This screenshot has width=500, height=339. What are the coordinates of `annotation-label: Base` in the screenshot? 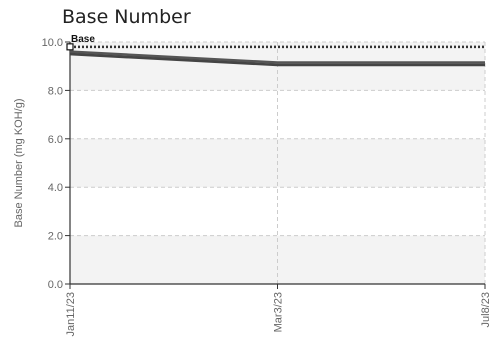 It's located at (83, 39).